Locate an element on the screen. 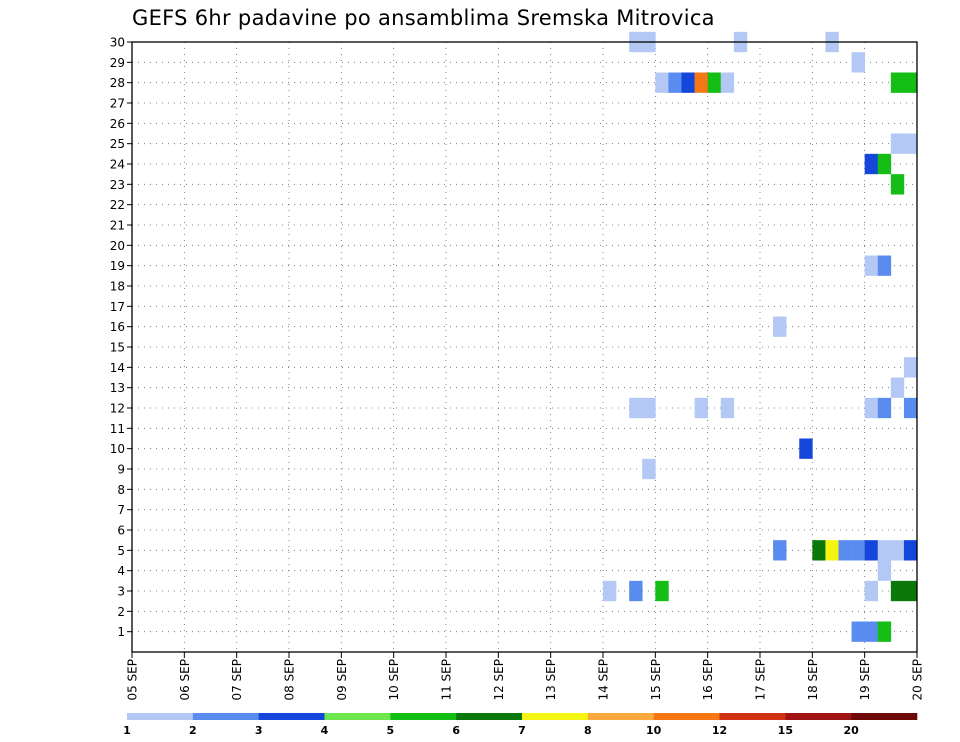 The width and height of the screenshot is (960, 742). y-tick-label: 2 is located at coordinates (121, 612).